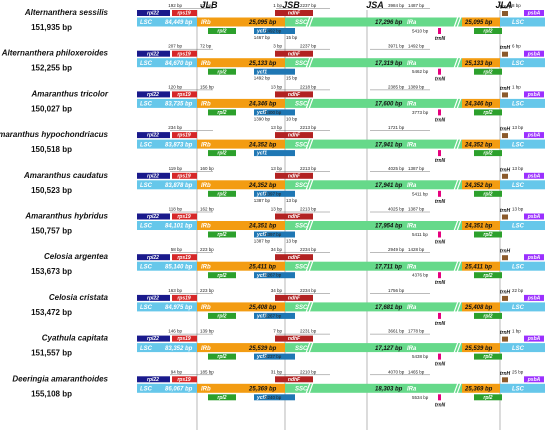 This screenshot has height=433, width=550. I want to click on region-ira, so click(481, 103).